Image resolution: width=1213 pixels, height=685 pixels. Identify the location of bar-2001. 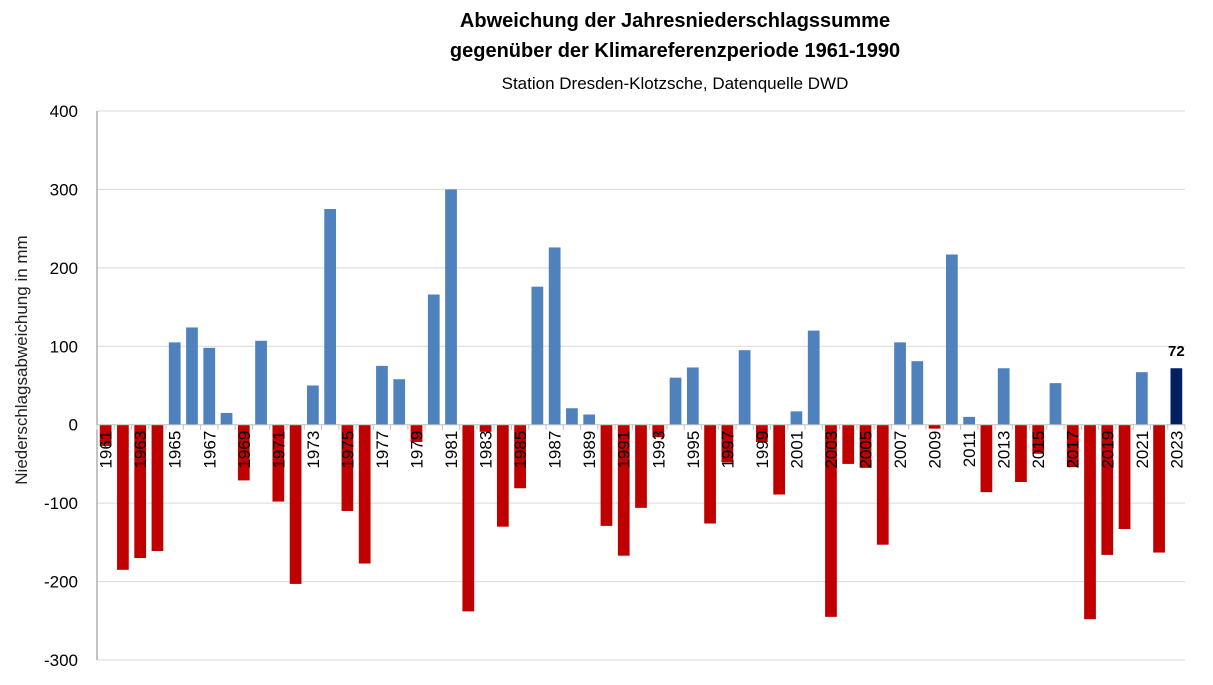
(796, 418).